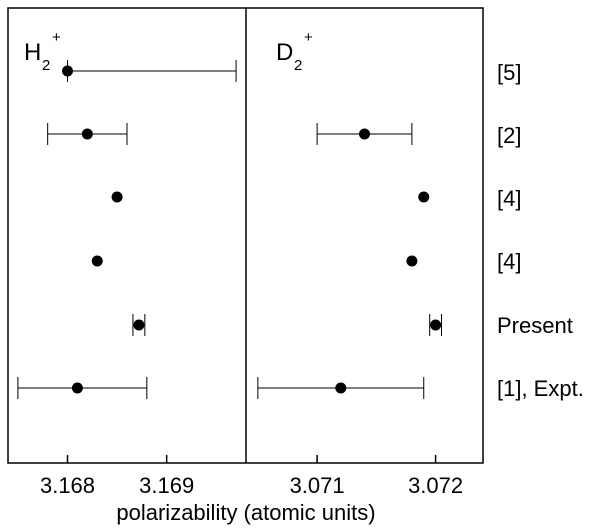 Image resolution: width=603 pixels, height=531 pixels. Describe the element at coordinates (535, 325) in the screenshot. I see `row-label: Present` at that location.